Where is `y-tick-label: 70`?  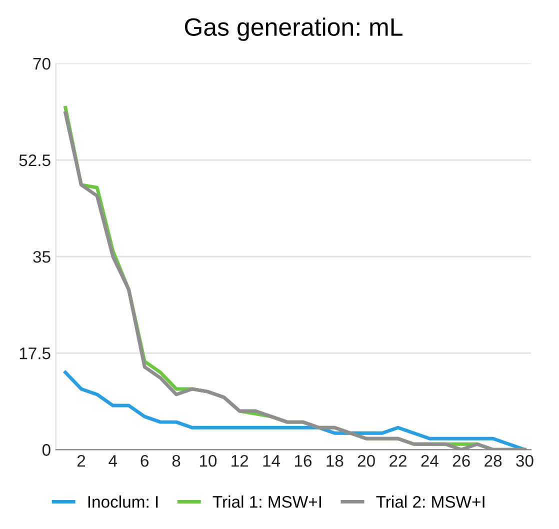 y-tick-label: 70 is located at coordinates (41, 64).